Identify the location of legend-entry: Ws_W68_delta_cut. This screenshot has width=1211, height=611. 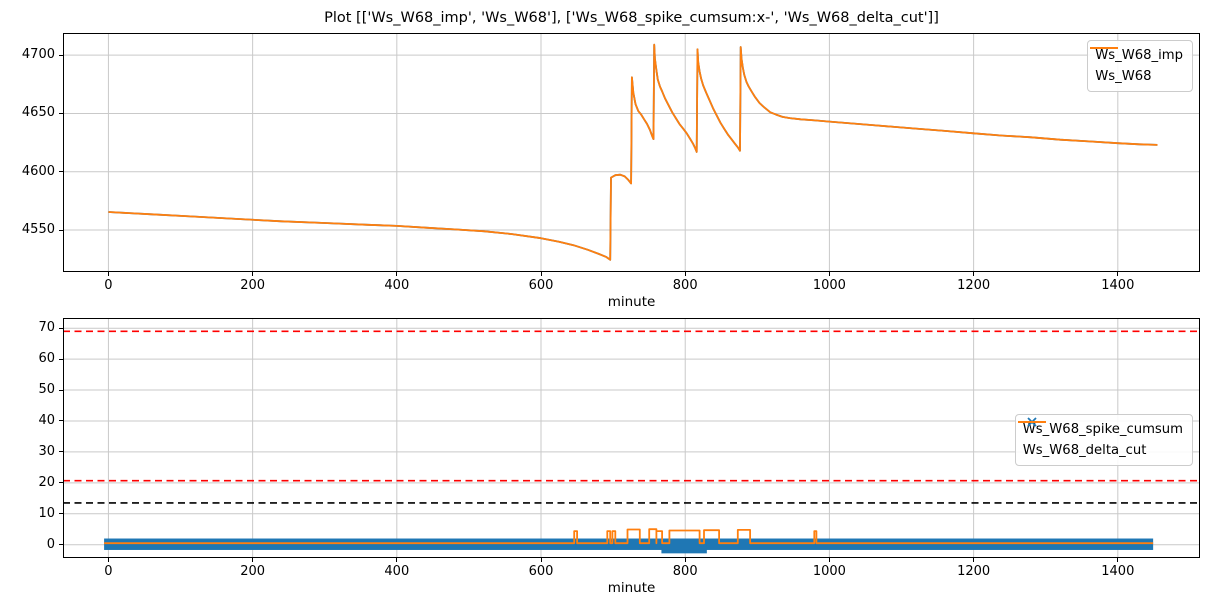
(1100, 441).